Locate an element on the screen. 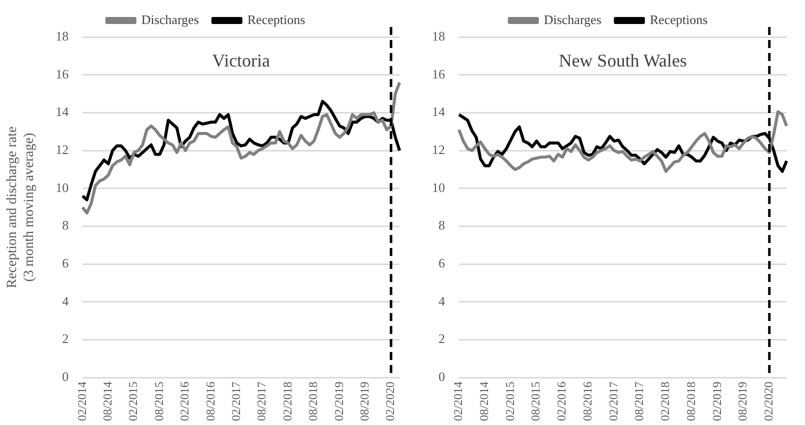 The width and height of the screenshot is (805, 425). text: New South Wales is located at coordinates (622, 60).